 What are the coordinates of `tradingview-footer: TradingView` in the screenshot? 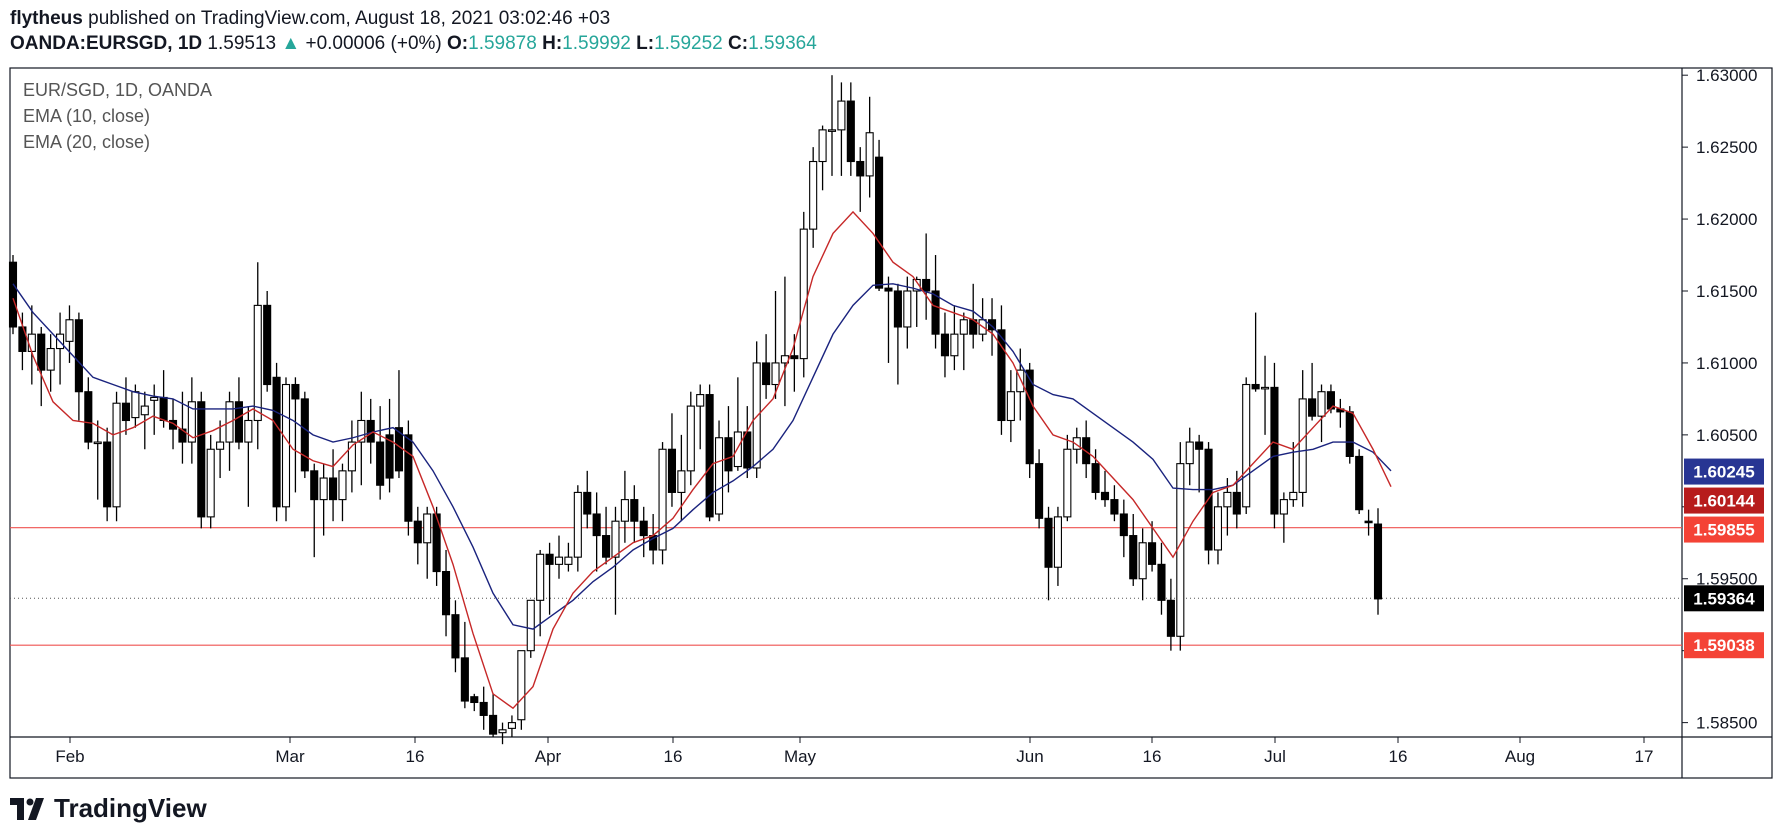 It's located at (108, 808).